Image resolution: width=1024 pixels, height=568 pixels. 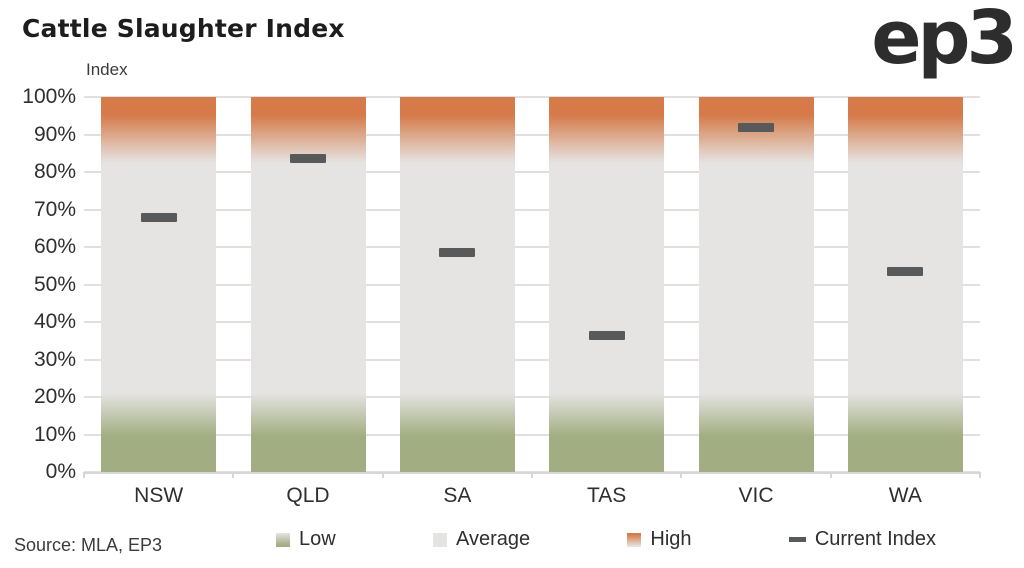 I want to click on current-index-marker-sa, so click(x=457, y=253).